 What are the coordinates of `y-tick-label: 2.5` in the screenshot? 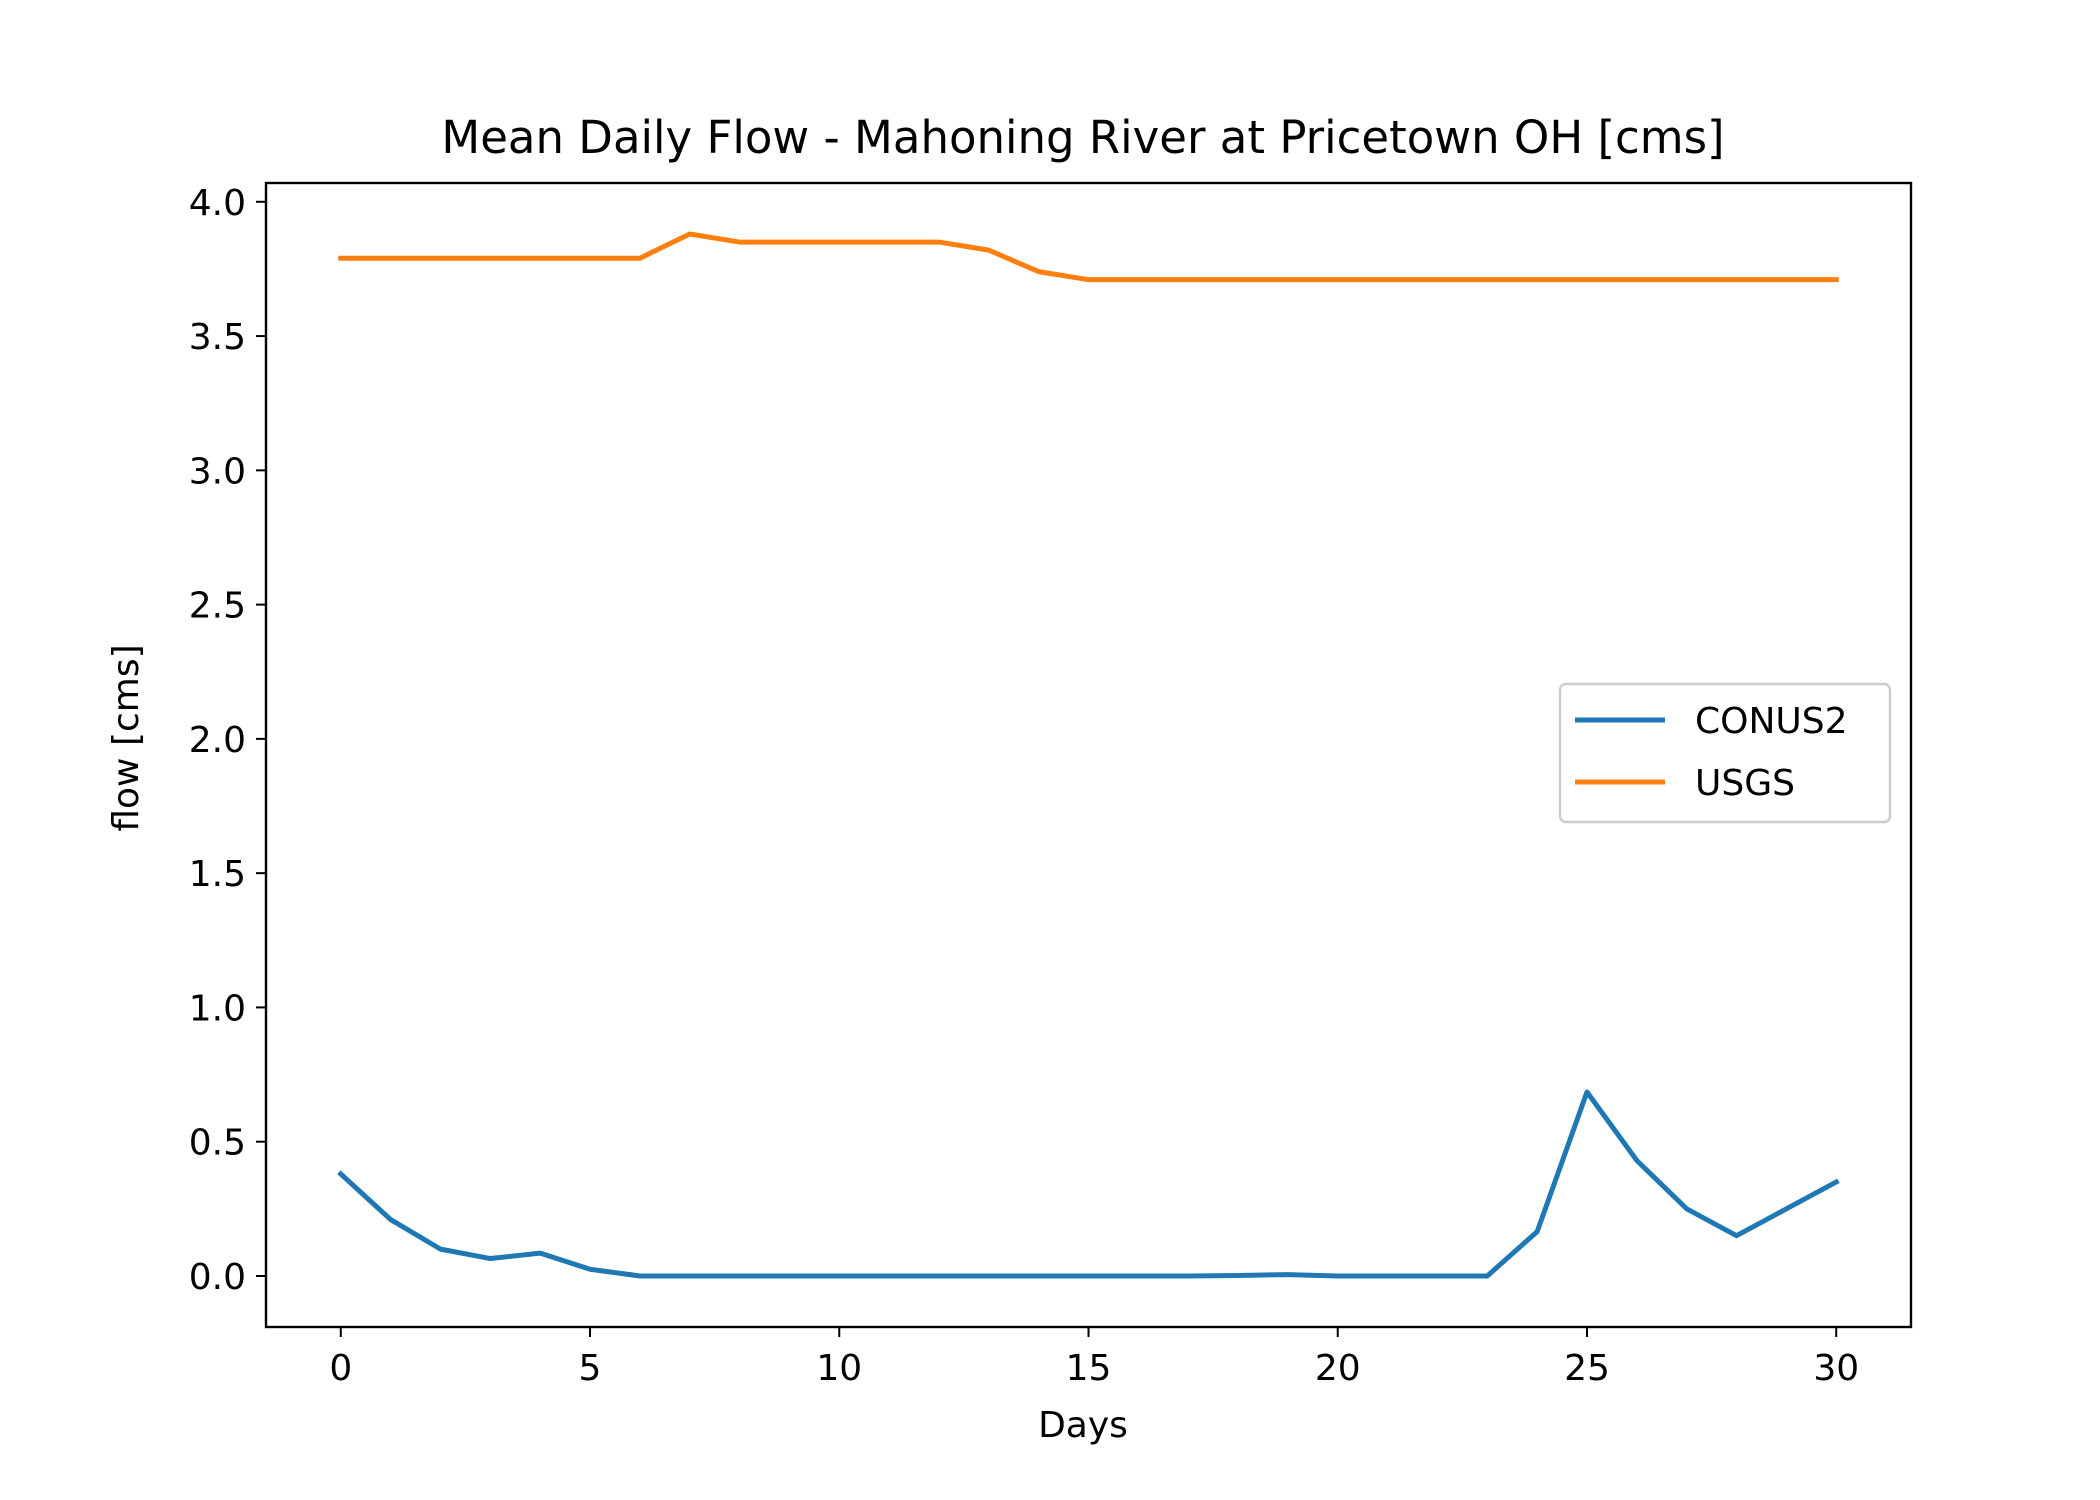 It's located at (217, 606).